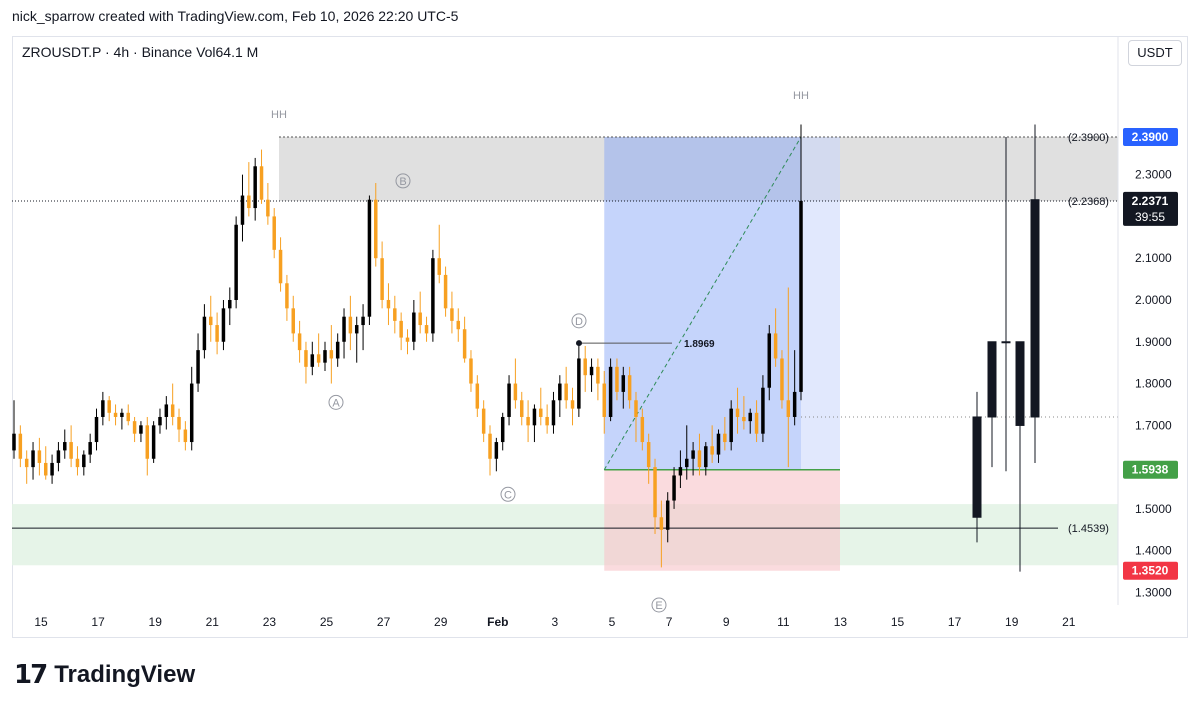  What do you see at coordinates (1150, 201) in the screenshot?
I see `price-label: 2.2371` at bounding box center [1150, 201].